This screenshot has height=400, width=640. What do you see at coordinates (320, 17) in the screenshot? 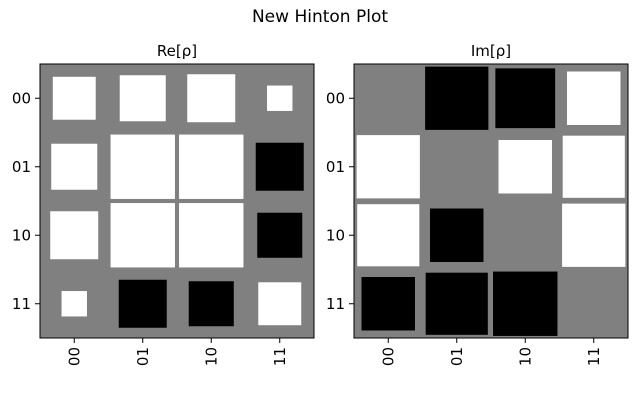
I see `figure-title: New Hinton Plot` at bounding box center [320, 17].